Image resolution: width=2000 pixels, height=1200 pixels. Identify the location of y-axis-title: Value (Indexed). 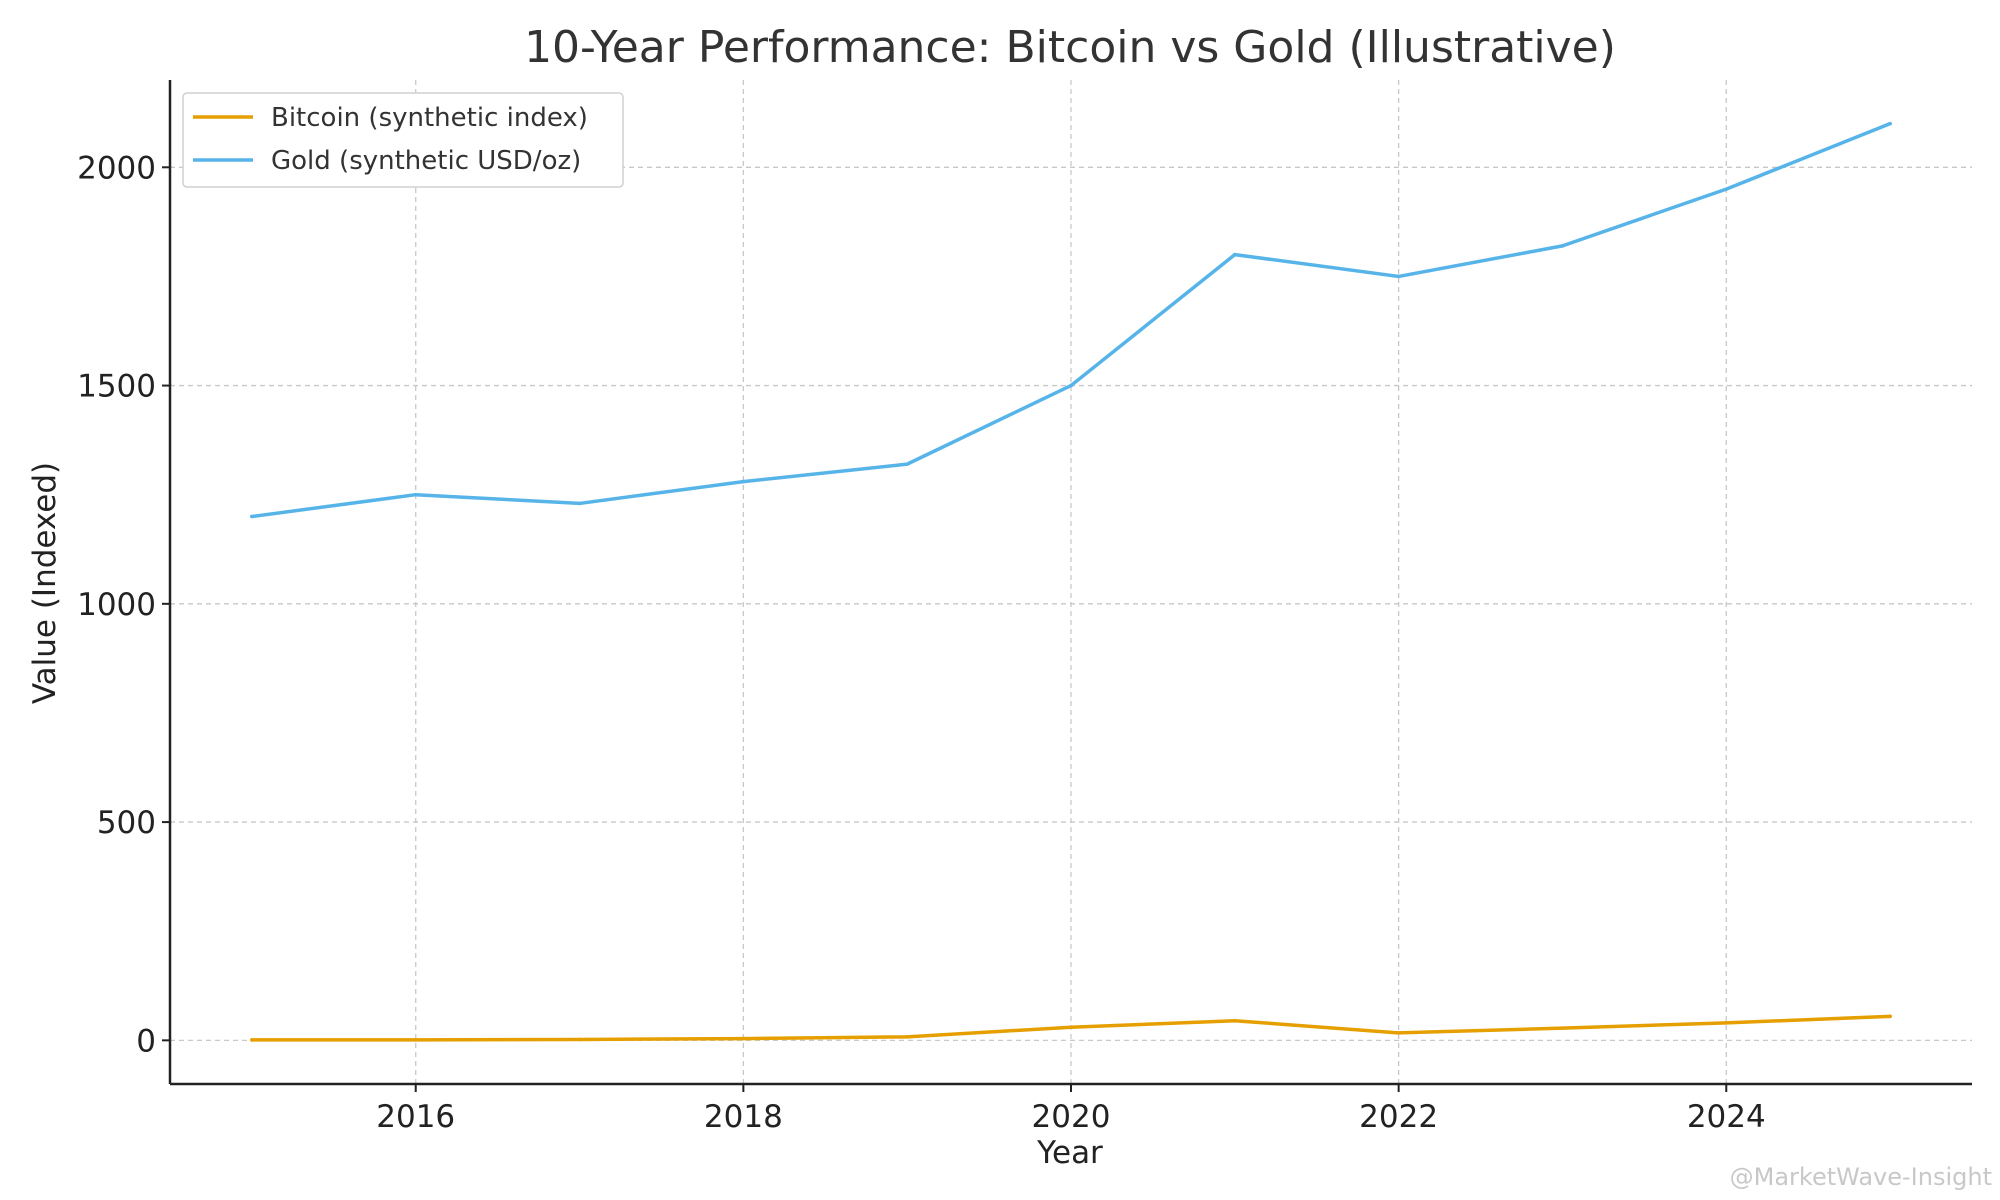
(45, 583).